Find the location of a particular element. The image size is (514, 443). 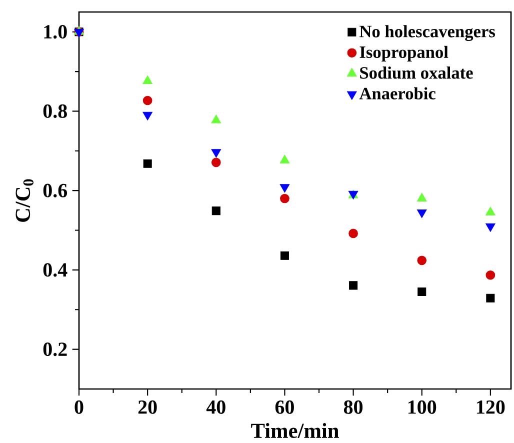

y-tick-label: 0.4 is located at coordinates (55, 270).